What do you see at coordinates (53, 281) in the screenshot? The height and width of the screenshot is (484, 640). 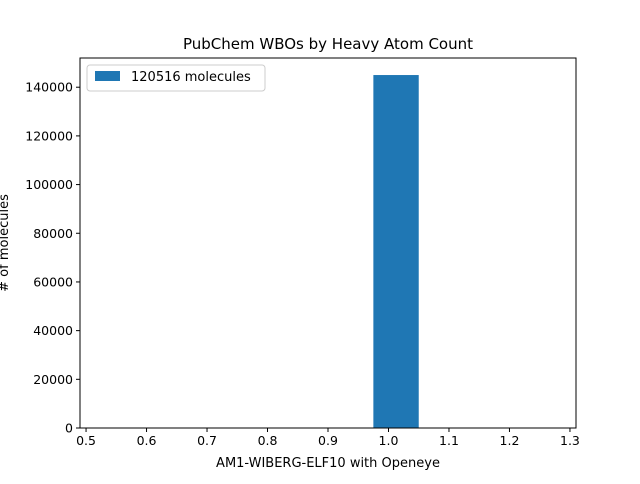 I see `y-tick-label: 60000` at bounding box center [53, 281].